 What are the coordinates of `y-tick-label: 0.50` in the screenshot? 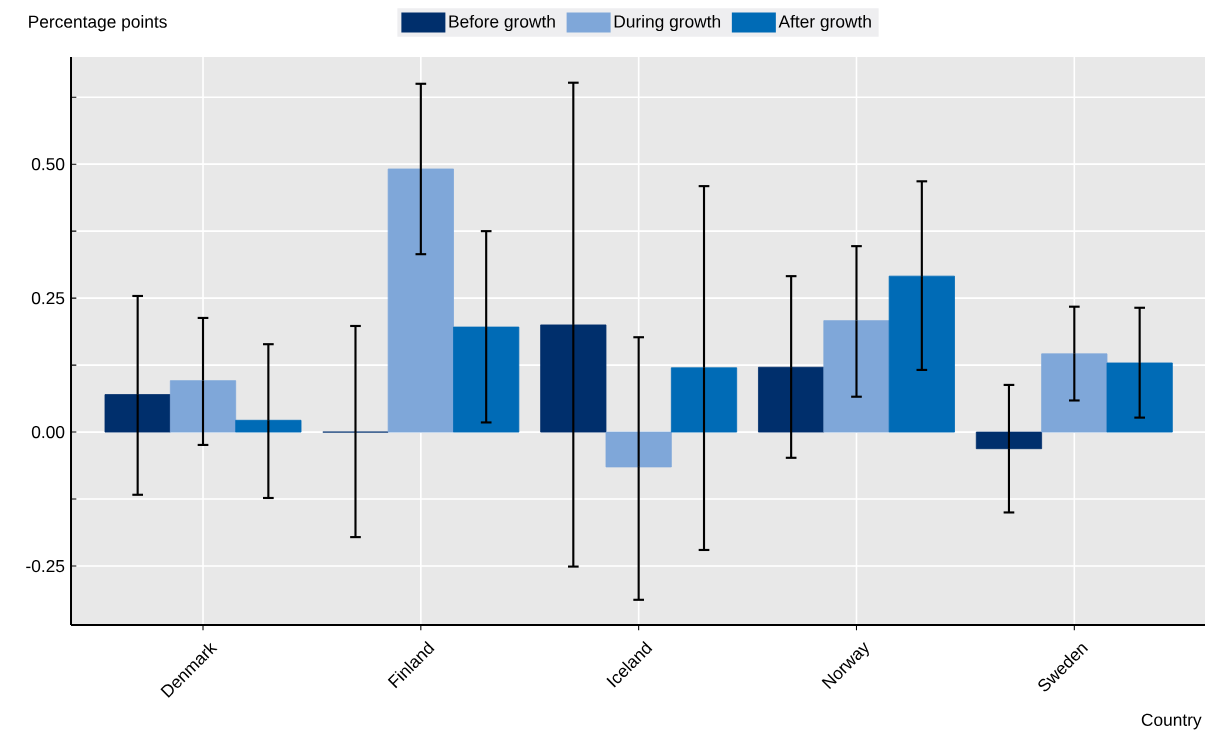 It's located at (48, 164).